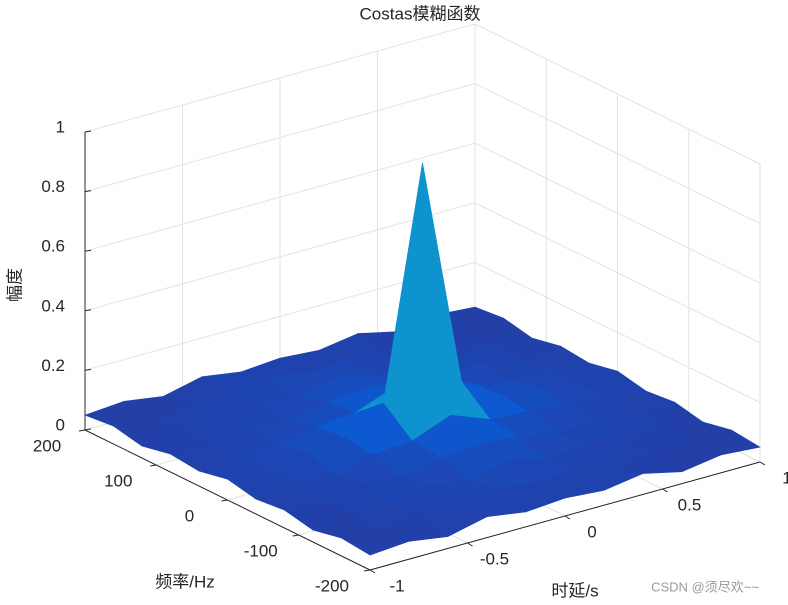 Image resolution: width=788 pixels, height=605 pixels. What do you see at coordinates (420, 13) in the screenshot?
I see `chart-title: Costas模糊函数` at bounding box center [420, 13].